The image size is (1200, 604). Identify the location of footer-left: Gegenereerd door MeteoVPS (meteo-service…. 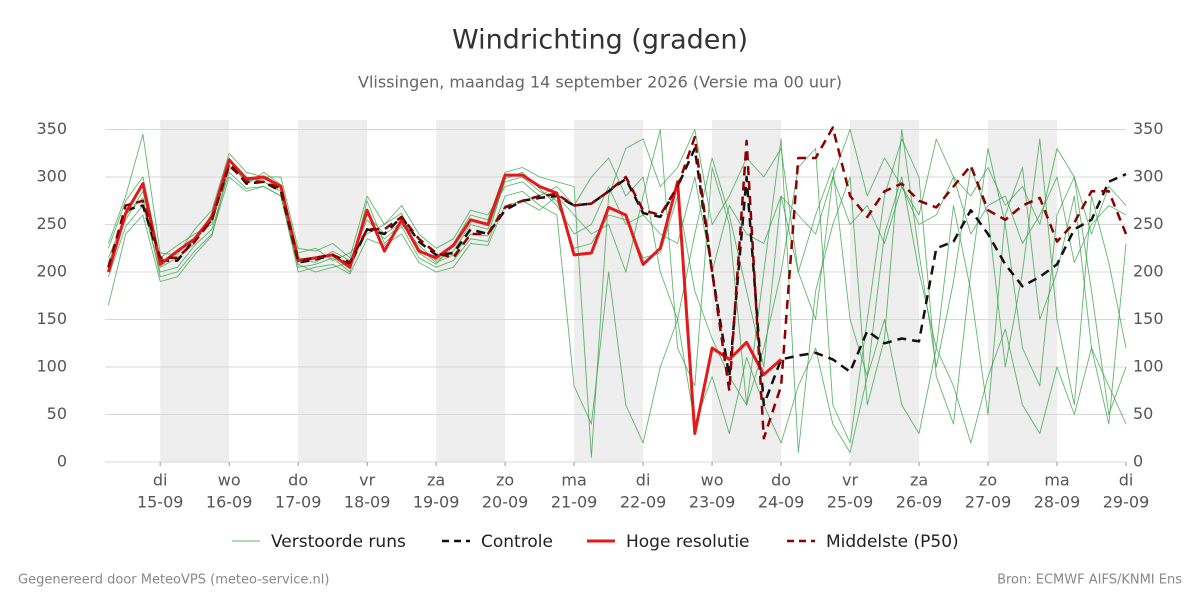
(173, 580).